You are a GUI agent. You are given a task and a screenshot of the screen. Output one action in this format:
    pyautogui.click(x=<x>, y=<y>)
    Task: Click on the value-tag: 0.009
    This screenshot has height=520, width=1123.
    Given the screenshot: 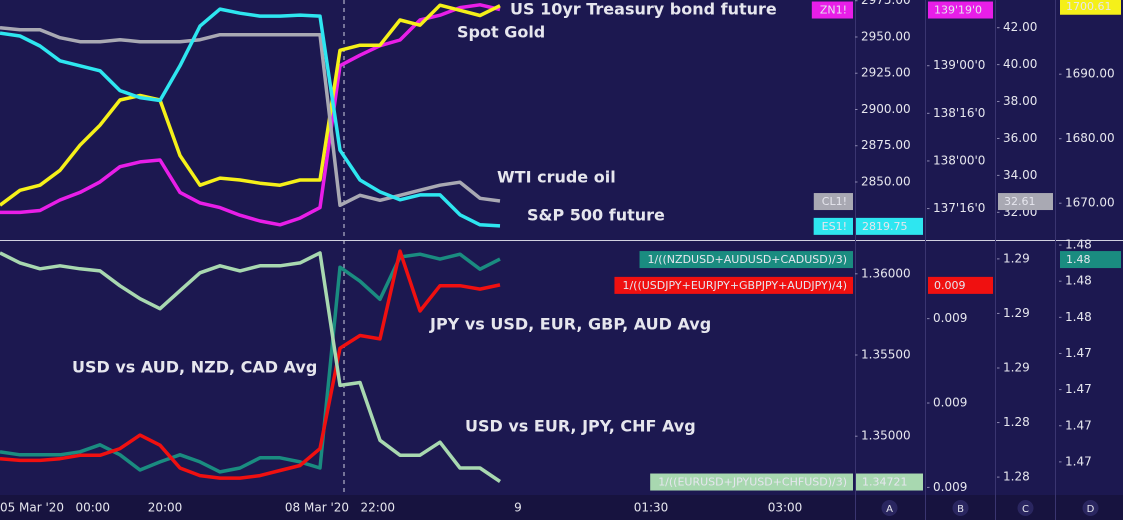 What is the action you would take?
    pyautogui.click(x=950, y=285)
    